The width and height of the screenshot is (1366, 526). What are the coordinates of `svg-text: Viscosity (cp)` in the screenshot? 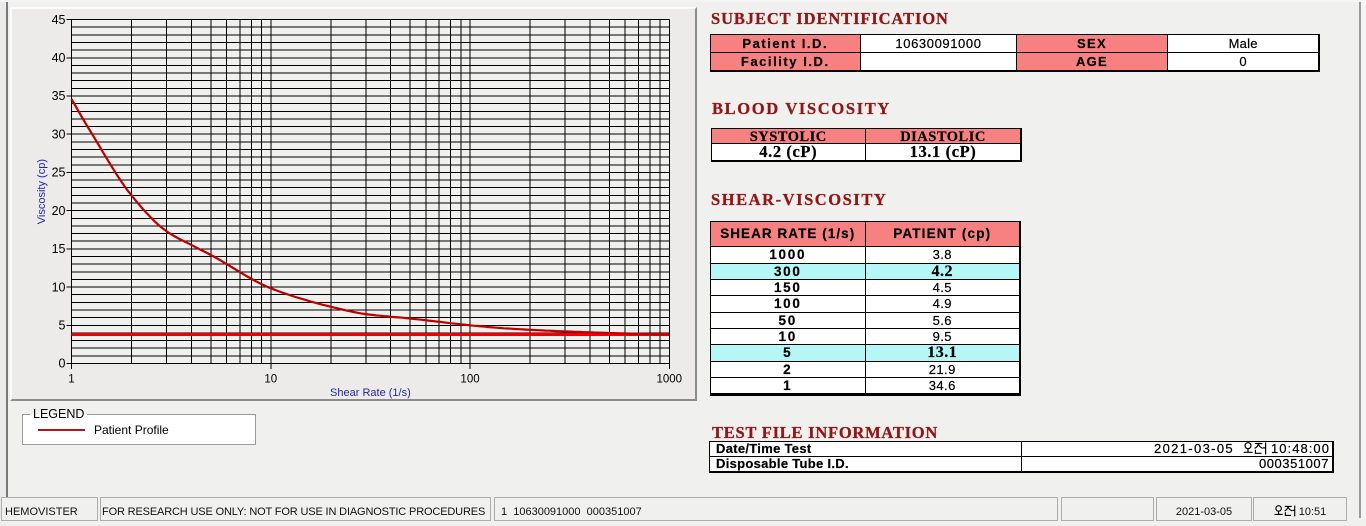 It's located at (42, 191).